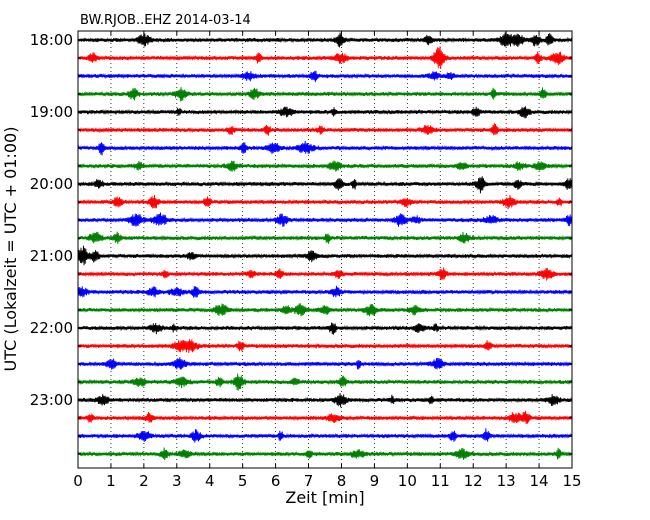 The image size is (650, 520). Describe the element at coordinates (51, 220) in the screenshot. I see `y-axis-tick-labels: 18:00 19:00 20:00 21:00 22:00 23:00` at that location.